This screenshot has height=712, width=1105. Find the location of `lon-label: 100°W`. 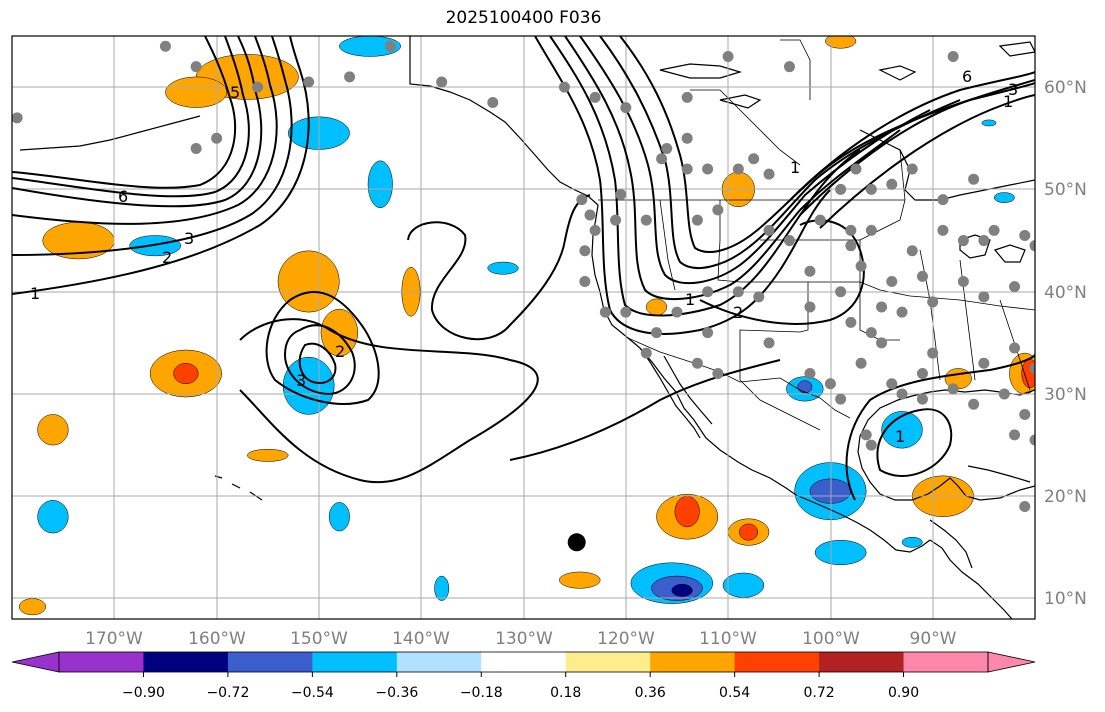

lon-label: 100°W is located at coordinates (831, 639).